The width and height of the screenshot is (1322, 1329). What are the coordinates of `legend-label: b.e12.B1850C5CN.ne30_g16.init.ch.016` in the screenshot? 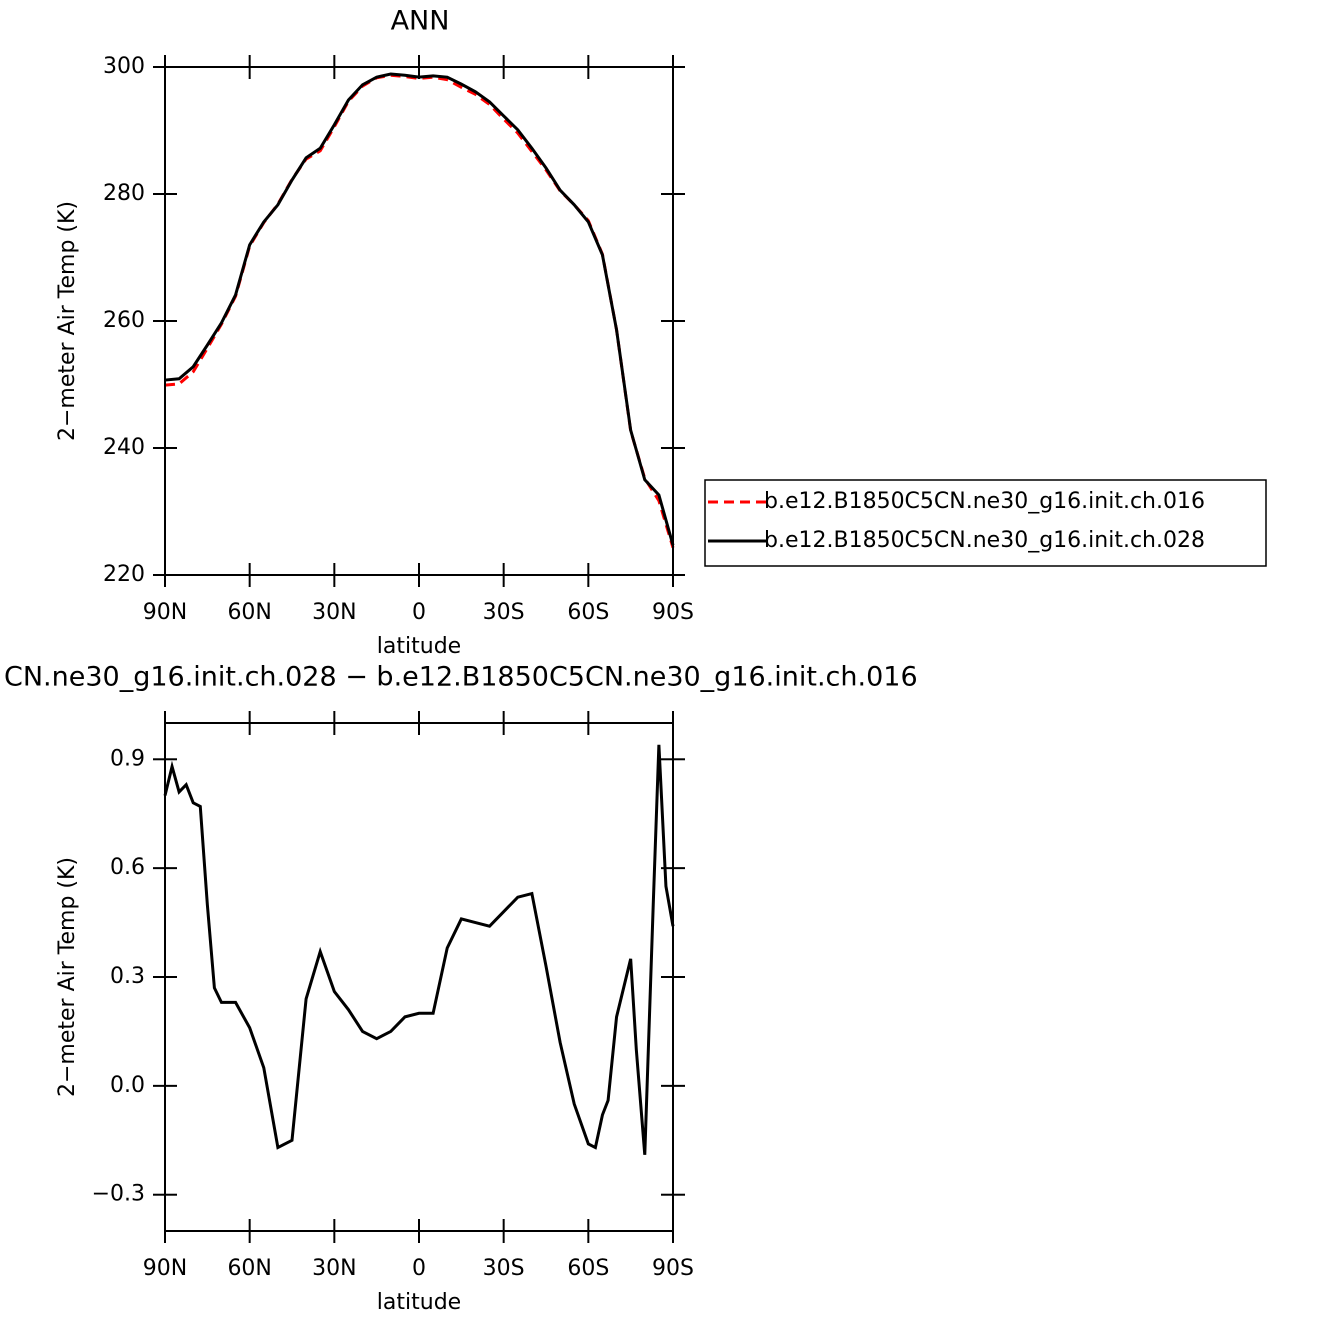 It's located at (984, 501).